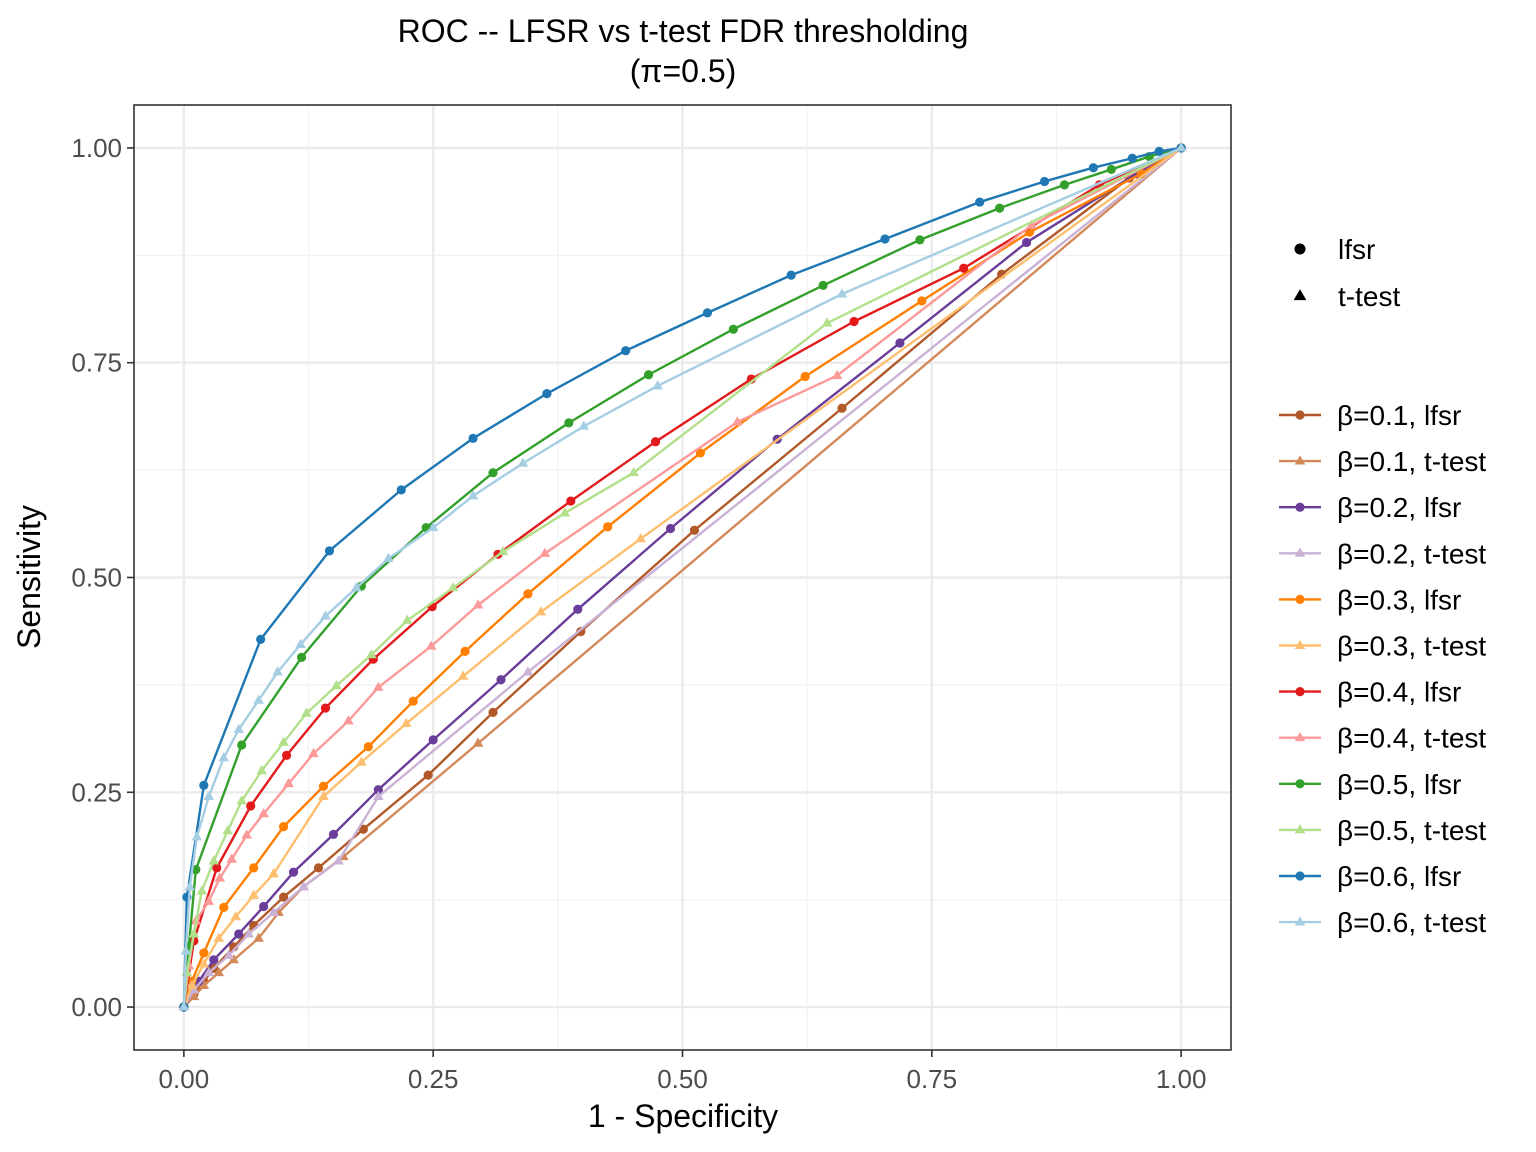  I want to click on legend-label-3: β=0.2, t-test, so click(1411, 553).